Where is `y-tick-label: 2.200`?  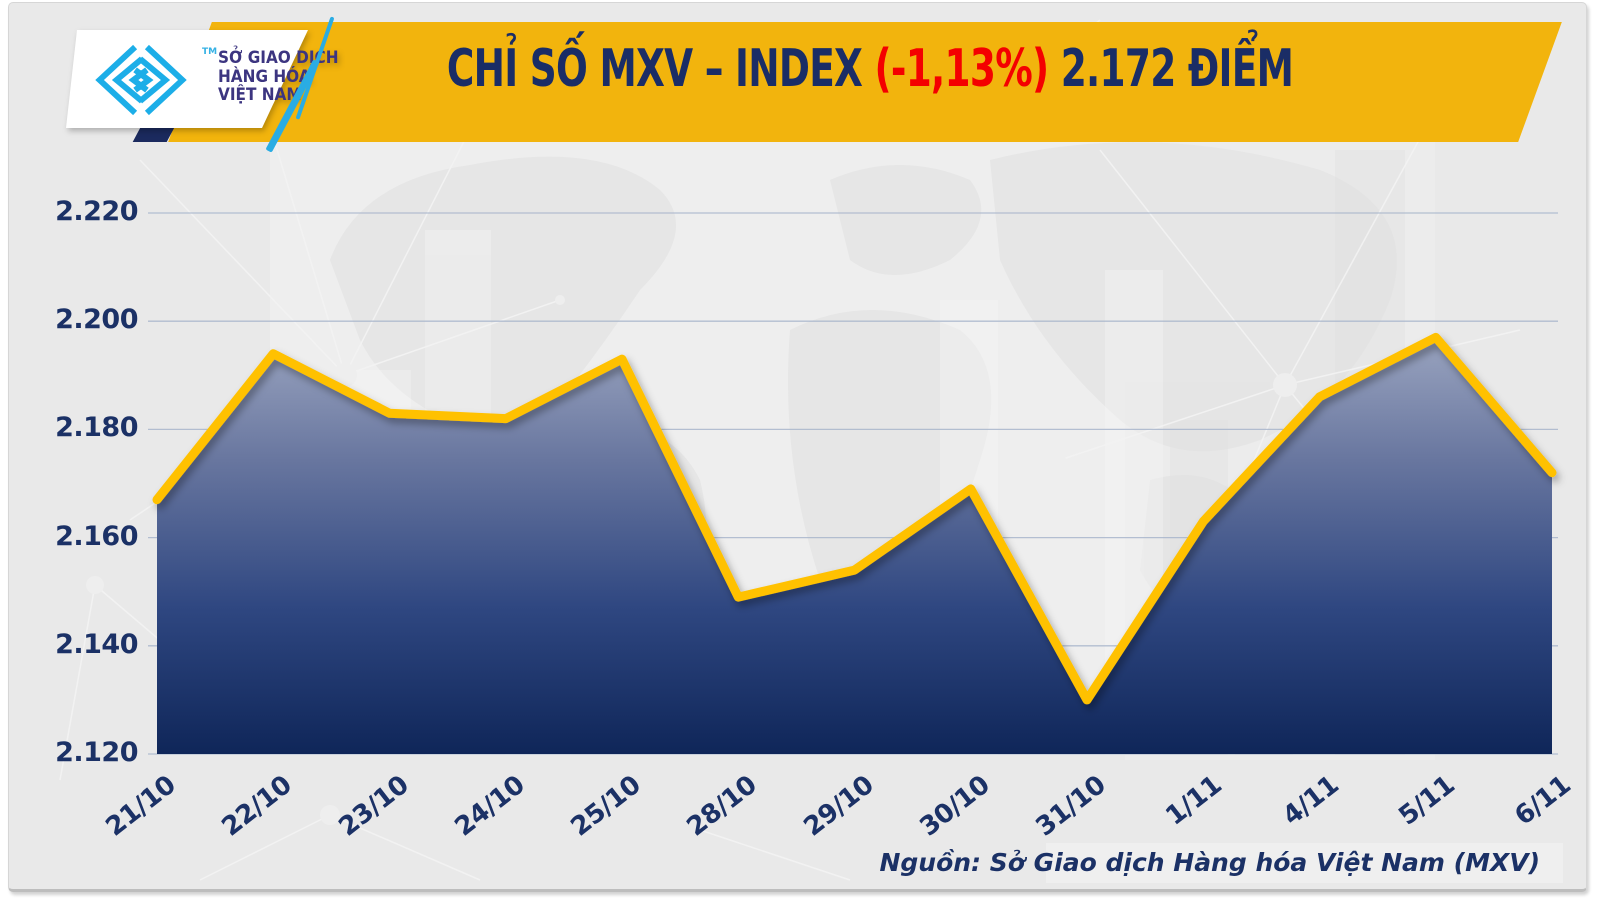
y-tick-label: 2.200 is located at coordinates (96, 320).